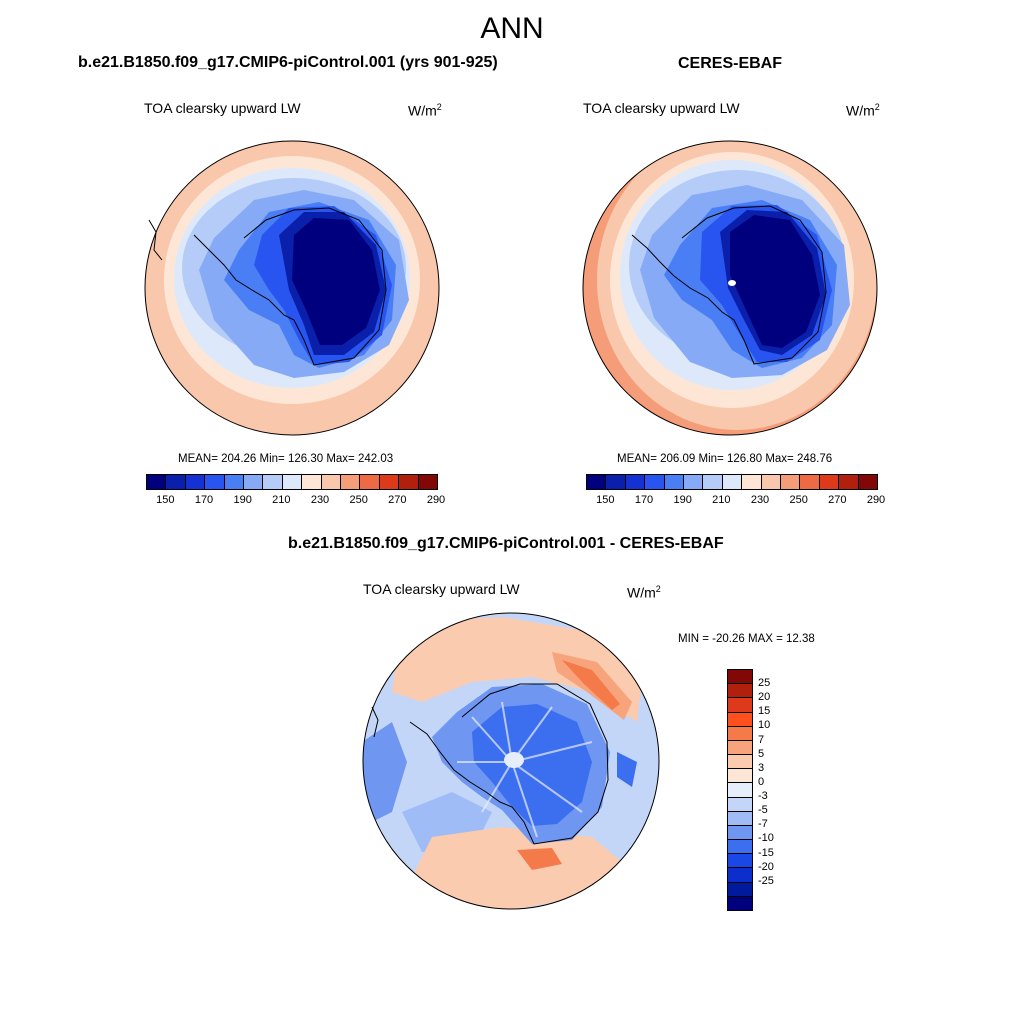 This screenshot has height=1024, width=1024. What do you see at coordinates (512, 28) in the screenshot?
I see `season-title: ANN` at bounding box center [512, 28].